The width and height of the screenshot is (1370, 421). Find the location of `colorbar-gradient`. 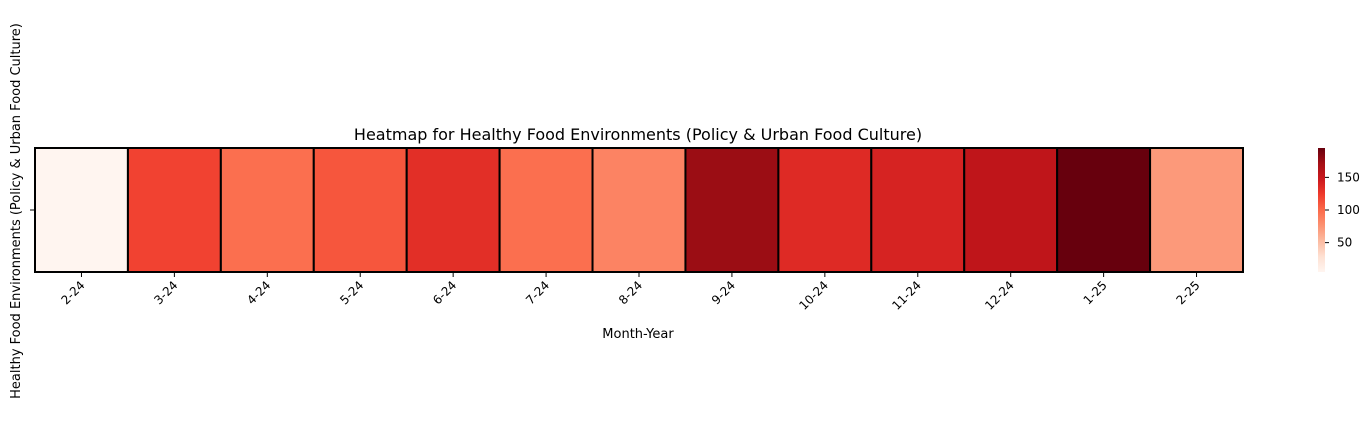

colorbar-gradient is located at coordinates (1321, 210).